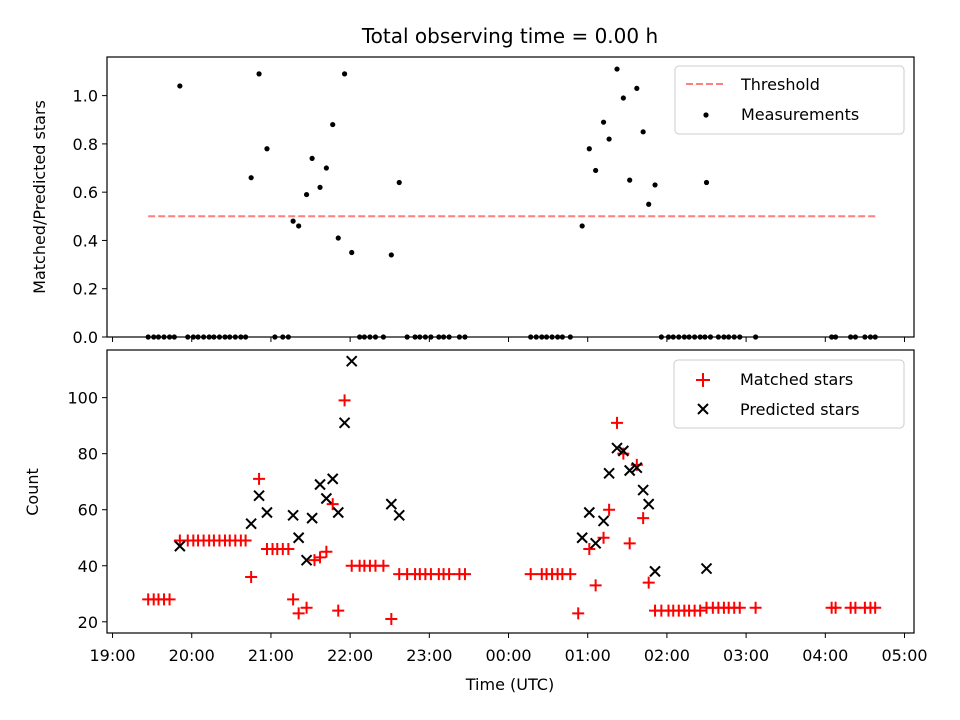 The image size is (960, 720). Describe the element at coordinates (85, 144) in the screenshot. I see `top-y-tick-label: 0.8` at that location.